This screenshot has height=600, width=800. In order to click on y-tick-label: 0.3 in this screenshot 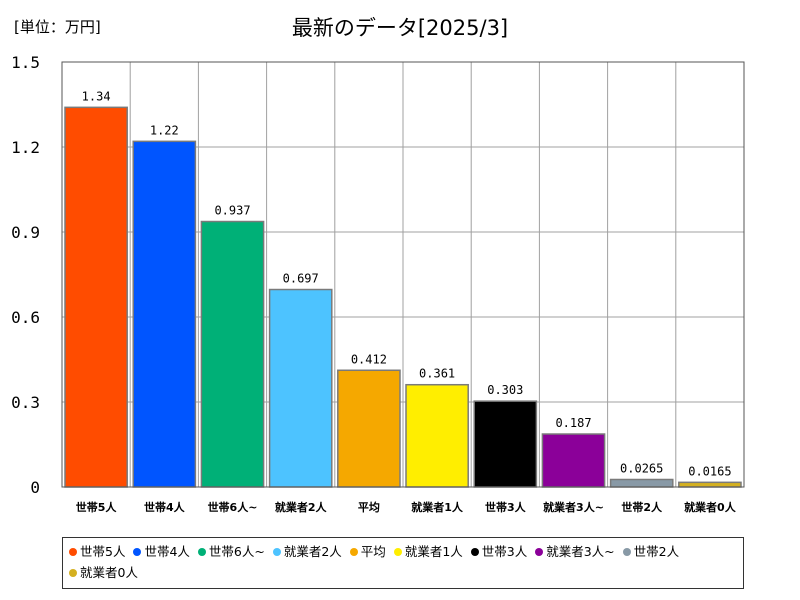, I will do `click(25, 402)`.